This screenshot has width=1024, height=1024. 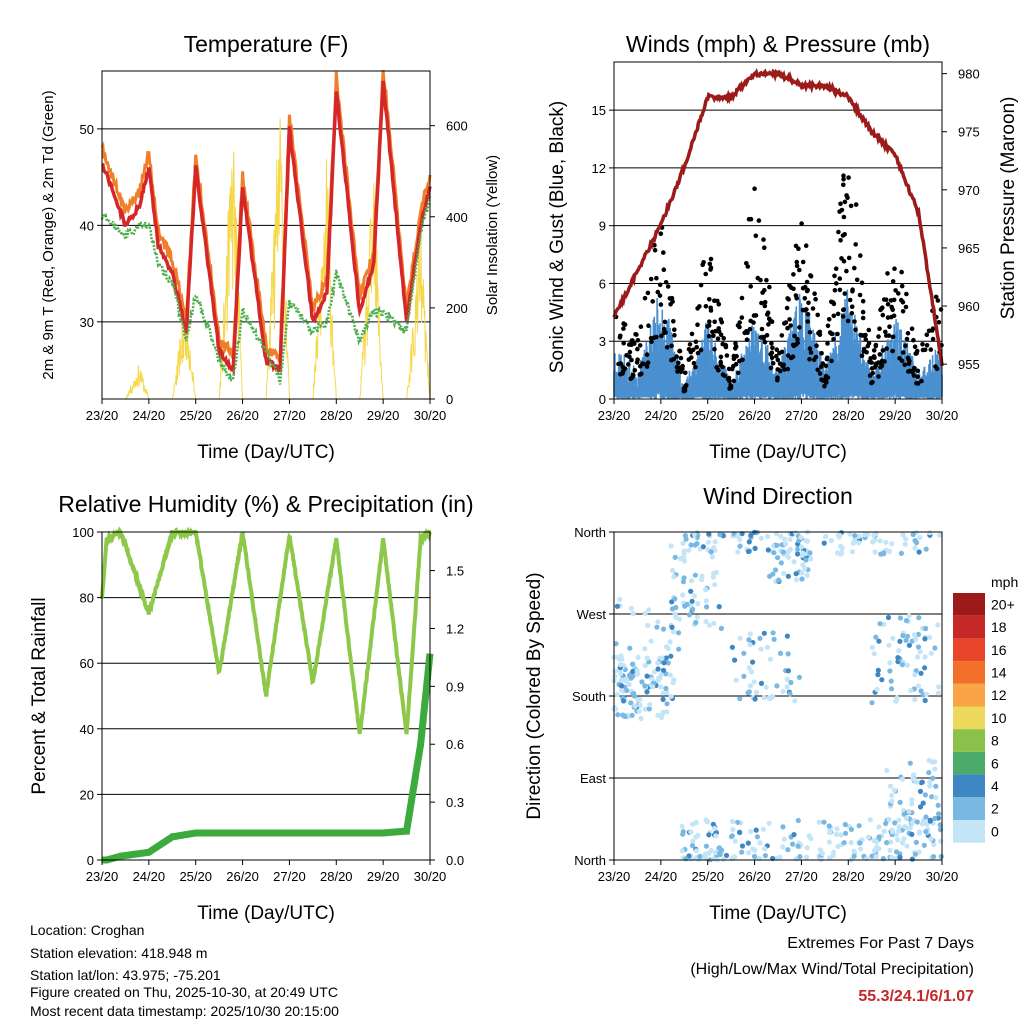 What do you see at coordinates (590, 532) in the screenshot?
I see `direction-ytick-label-left: North` at bounding box center [590, 532].